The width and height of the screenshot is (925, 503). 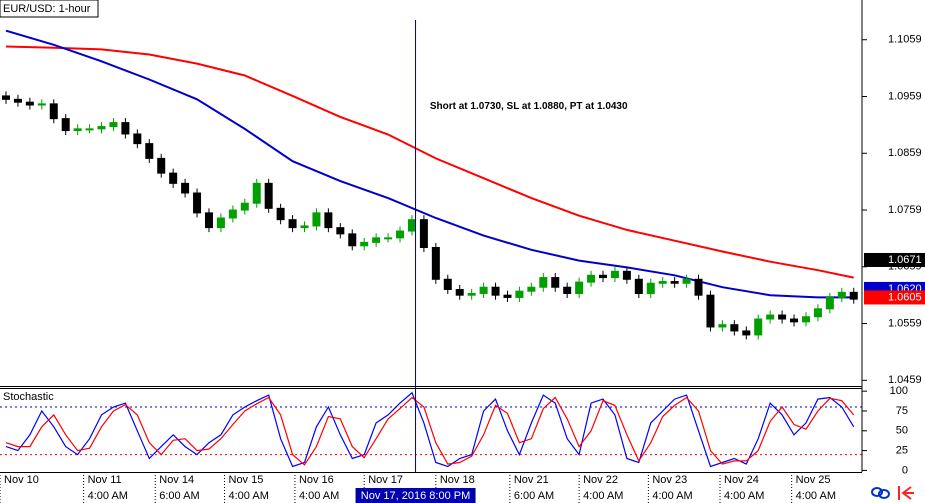 What do you see at coordinates (179, 496) in the screenshot?
I see `x-tick-label: 6:00 AM` at bounding box center [179, 496].